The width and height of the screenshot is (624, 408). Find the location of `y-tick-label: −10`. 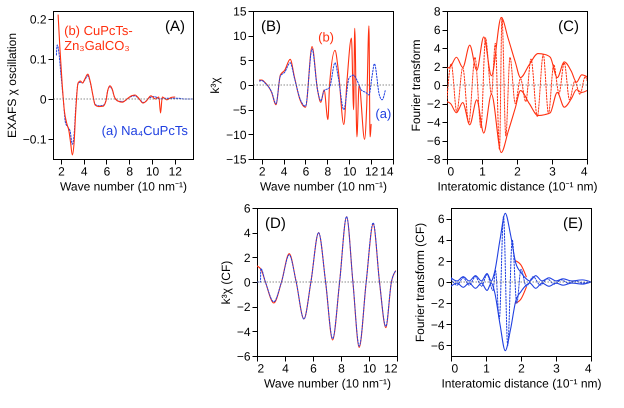

y-tick-label: −10 is located at coordinates (236, 135).